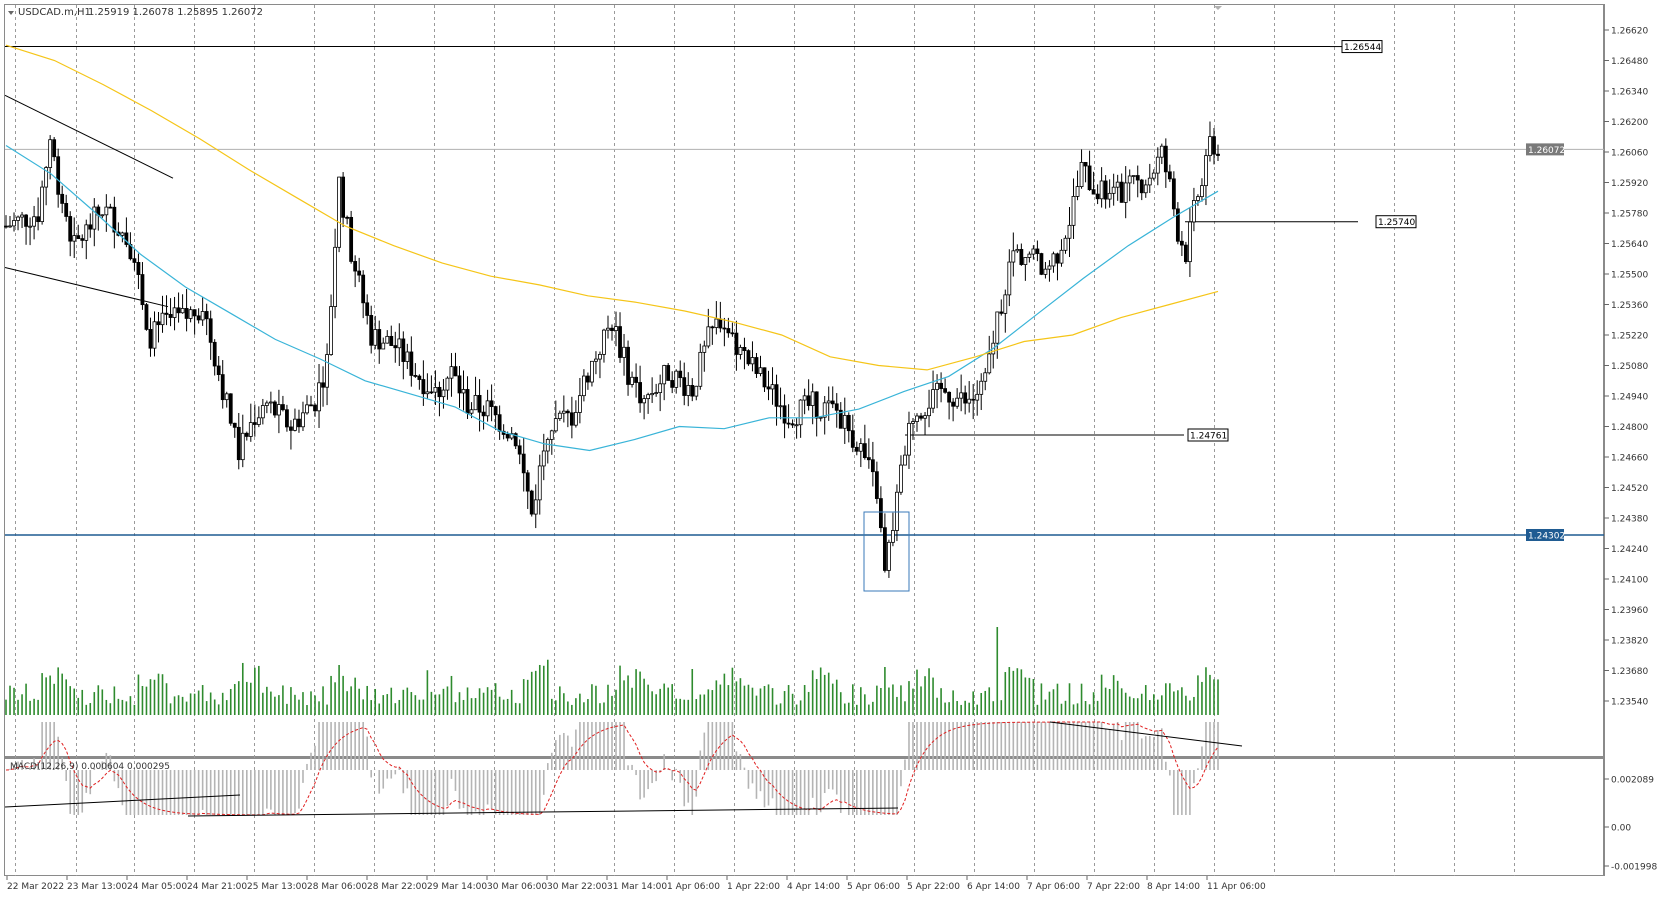 This screenshot has width=1673, height=901. Describe the element at coordinates (1629, 398) in the screenshot. I see `price-tick-label: 1.24940` at that location.